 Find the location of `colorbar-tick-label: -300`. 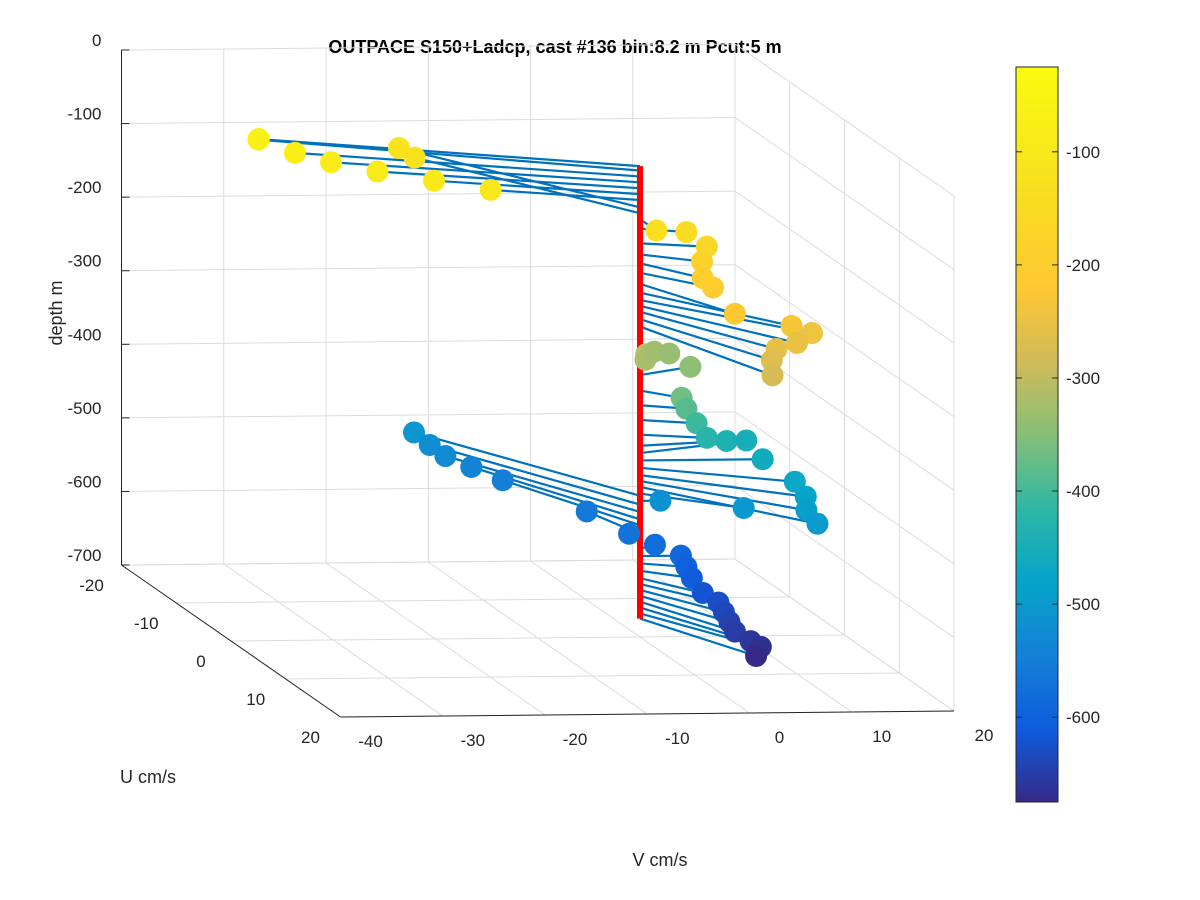

colorbar-tick-label: -300 is located at coordinates (1083, 378).